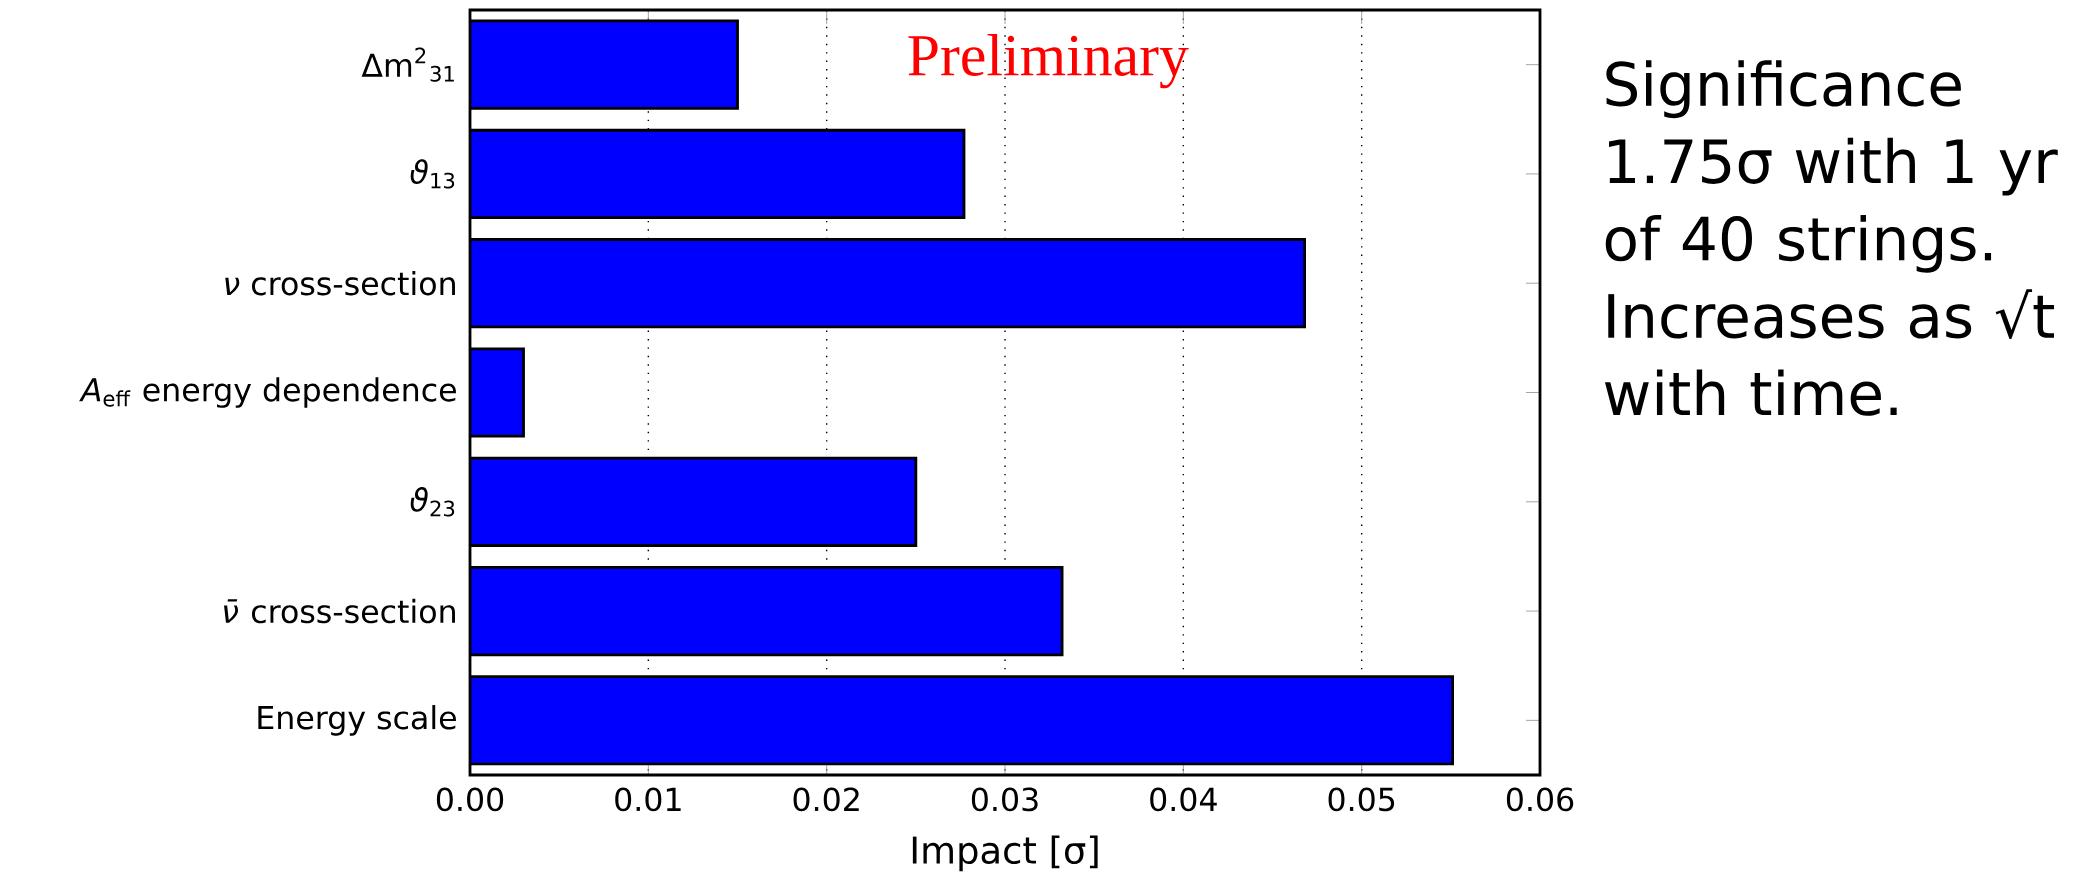 The image size is (2094, 886). I want to click on text: Increases as √t with time., so click(1829, 352).